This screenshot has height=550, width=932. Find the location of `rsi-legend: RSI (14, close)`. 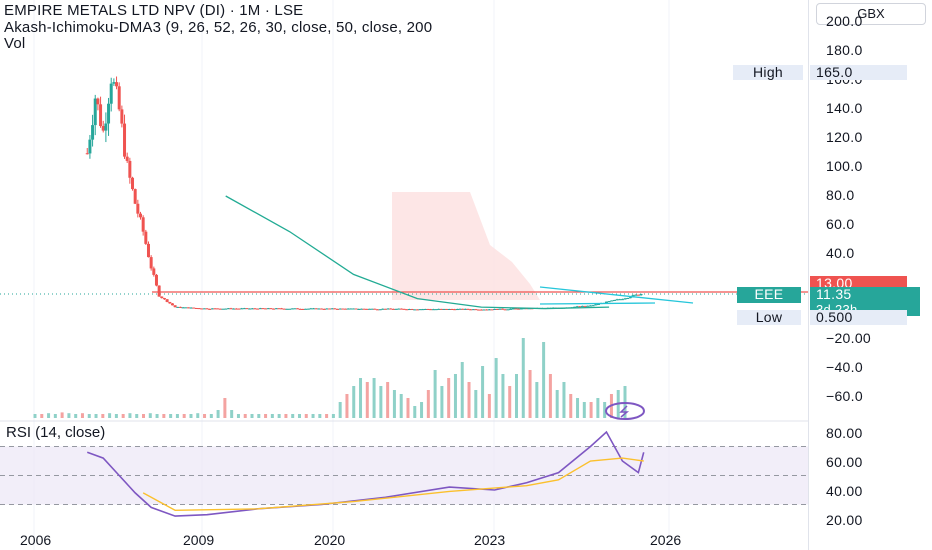

rsi-legend: RSI (14, close) is located at coordinates (56, 432).